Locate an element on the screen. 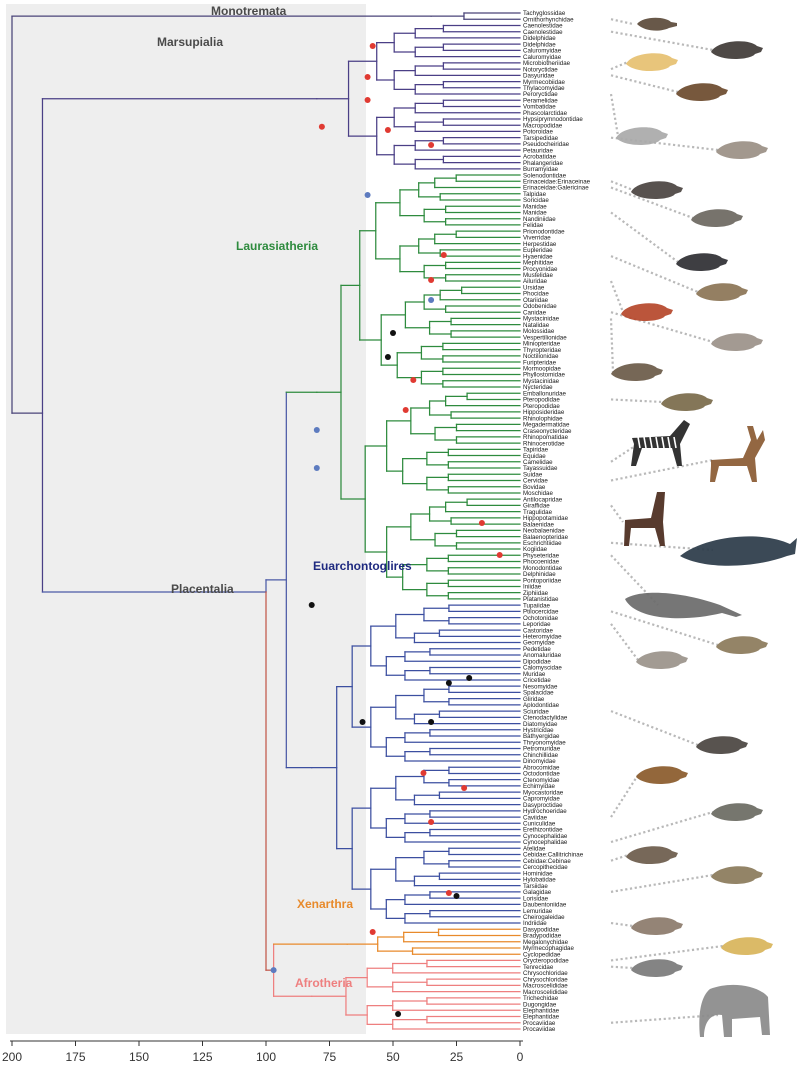 This screenshot has width=800, height=1076. tip-label: Rhinocerotidae is located at coordinates (544, 443).